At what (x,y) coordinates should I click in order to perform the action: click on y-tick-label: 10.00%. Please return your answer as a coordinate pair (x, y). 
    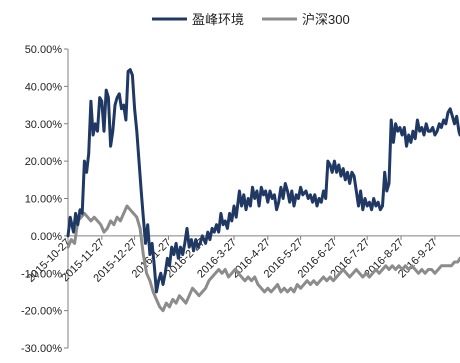
    Looking at the image, I should click on (44, 200).